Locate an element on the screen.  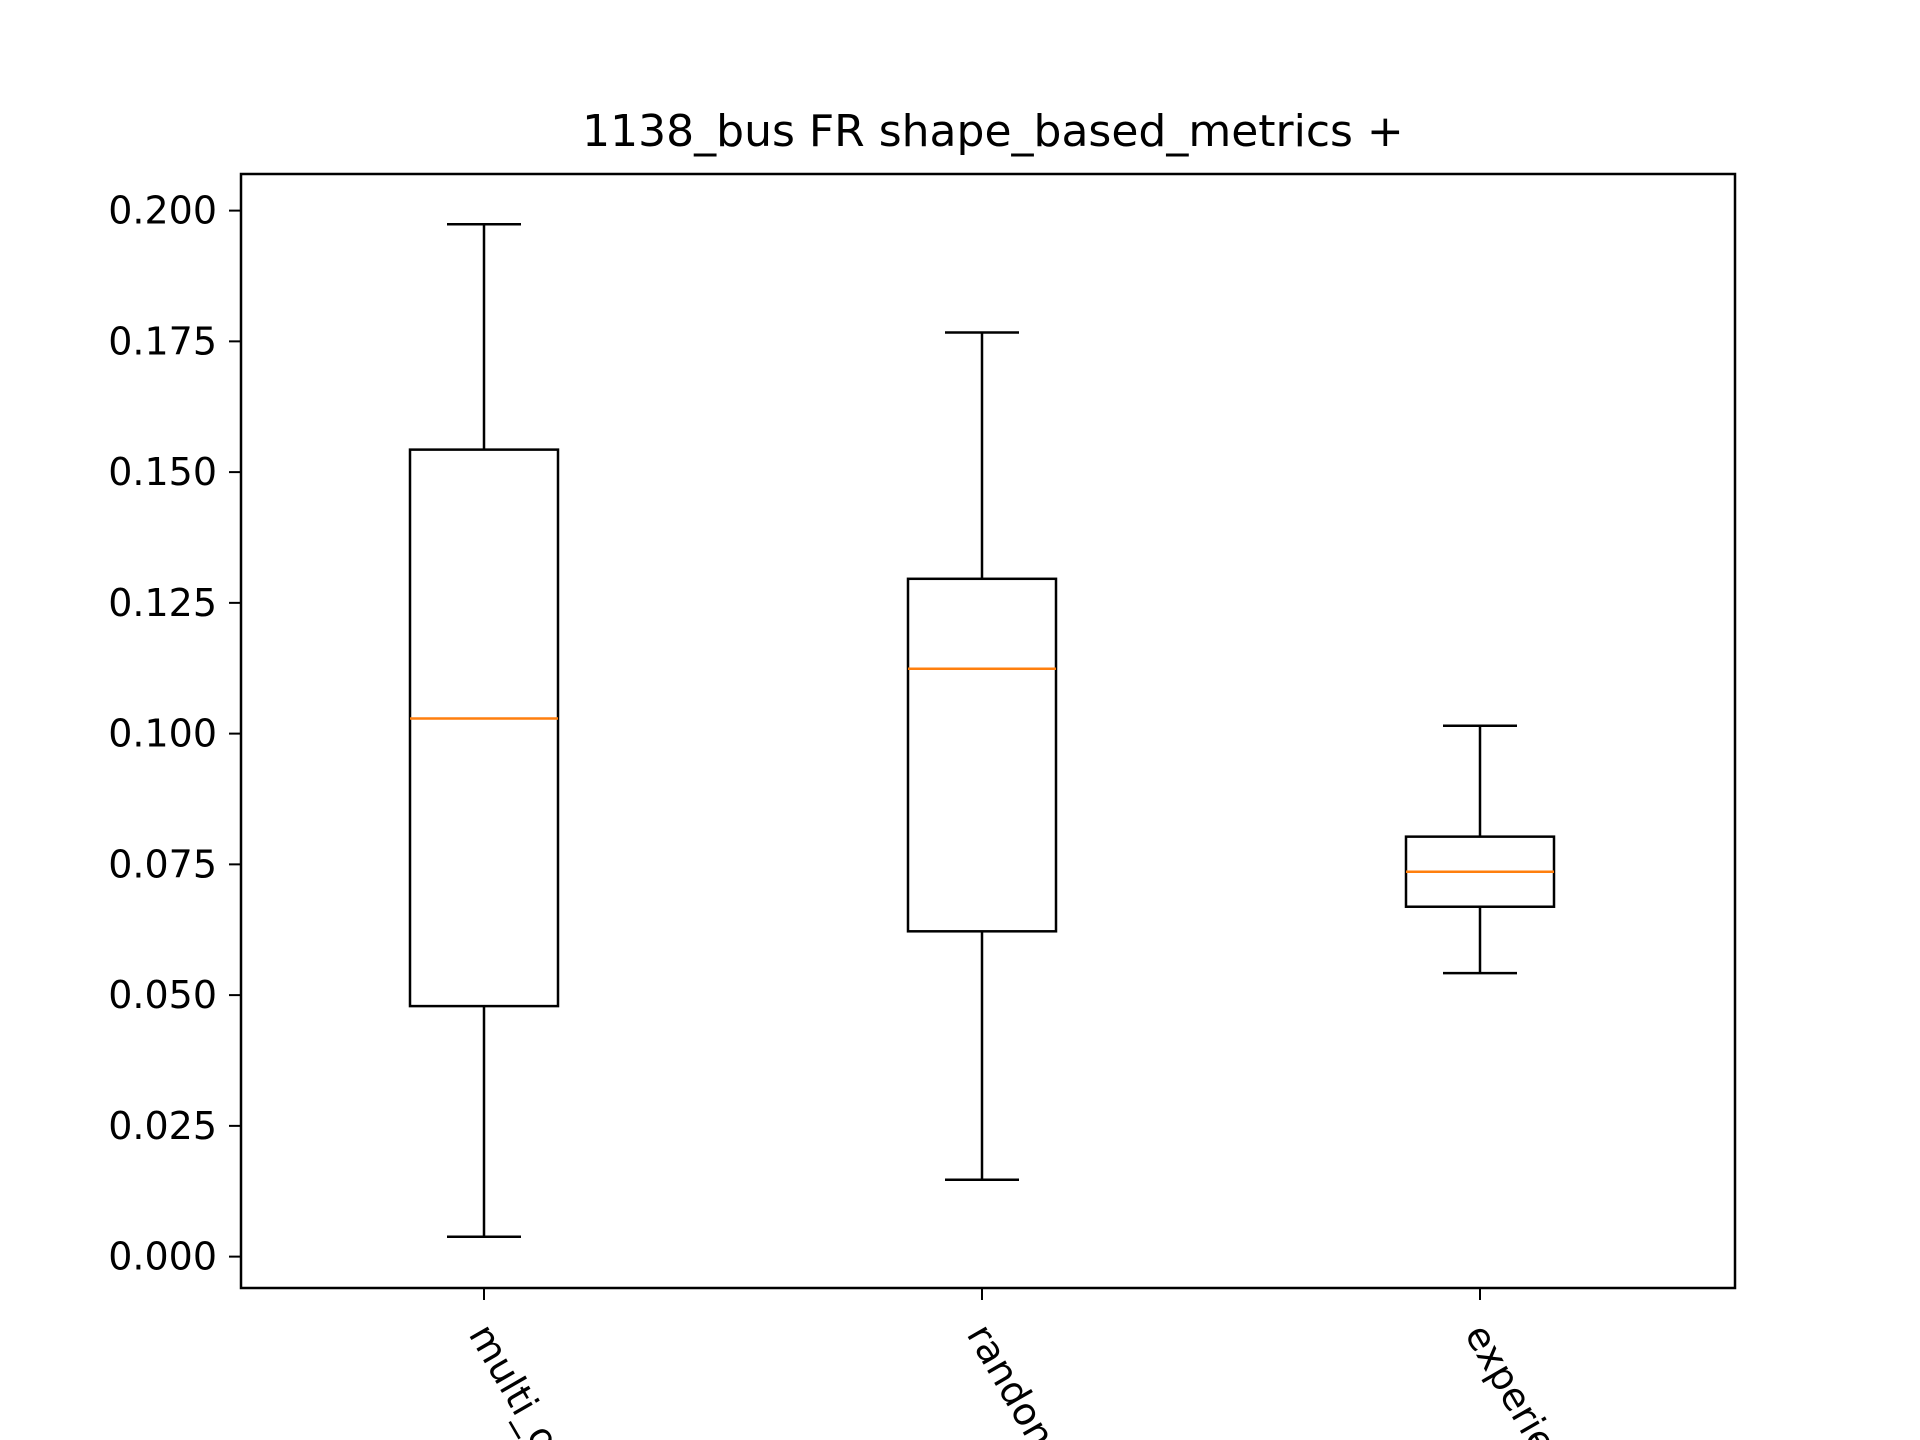
y-tick-label: 0.200 is located at coordinates (162, 211).